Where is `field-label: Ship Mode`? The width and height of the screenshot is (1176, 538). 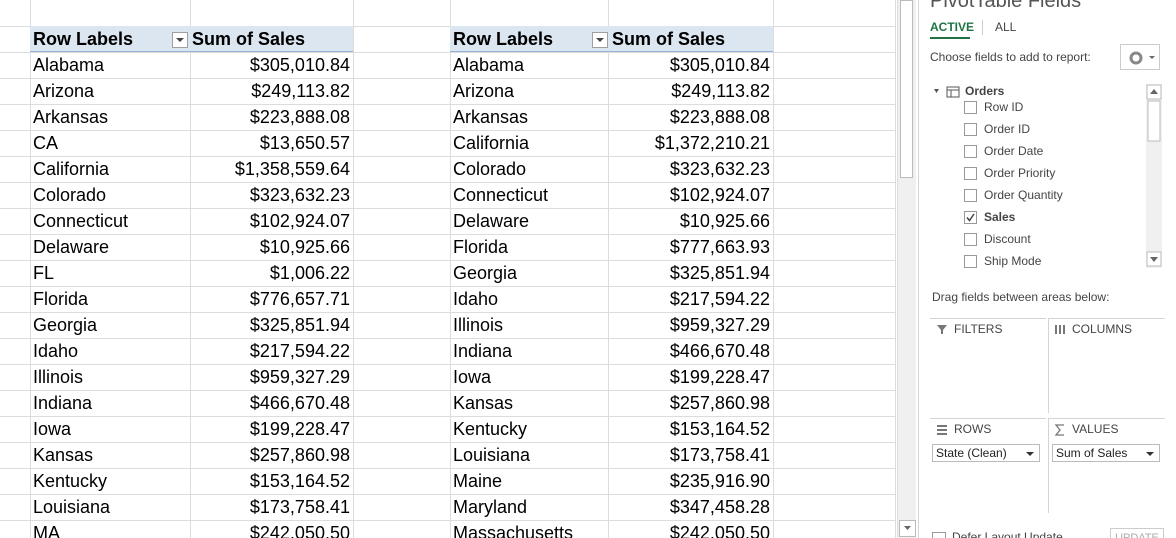 field-label: Ship Mode is located at coordinates (1013, 261).